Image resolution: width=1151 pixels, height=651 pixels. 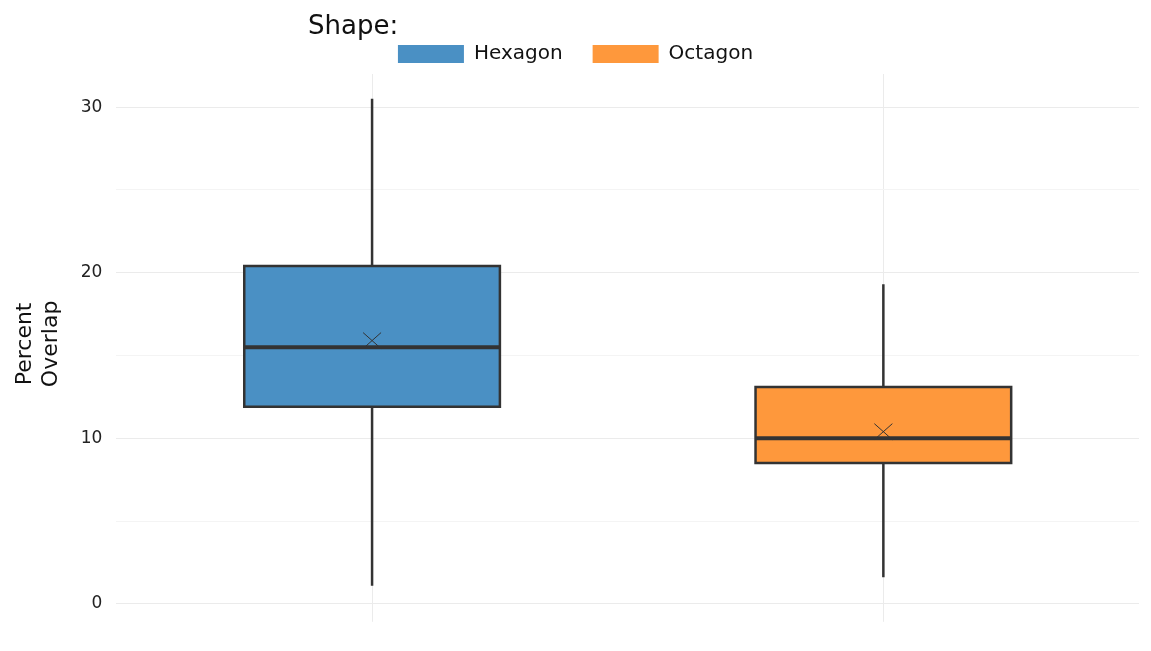 I want to click on y-axis-title: Percent Overlap, so click(x=36, y=344).